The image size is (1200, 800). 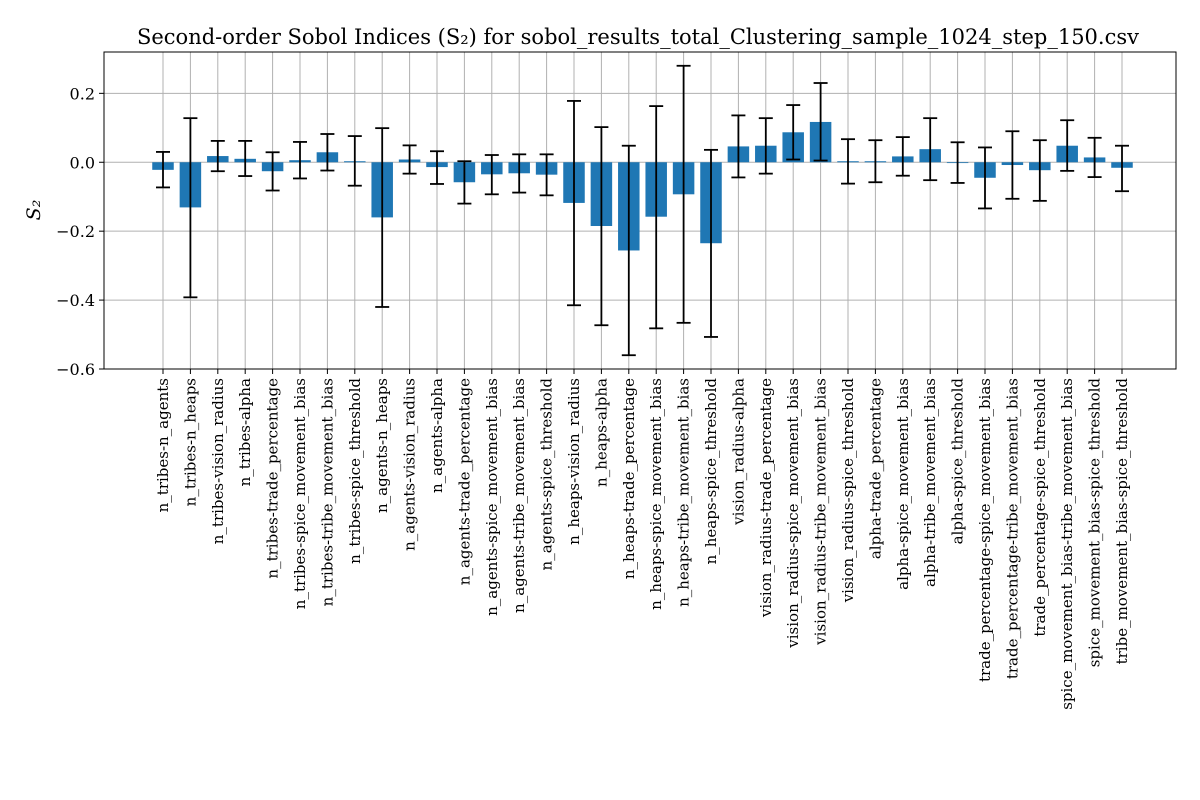 I want to click on x-tick-label: n_agents-spice_movement_bias, so click(x=492, y=497).